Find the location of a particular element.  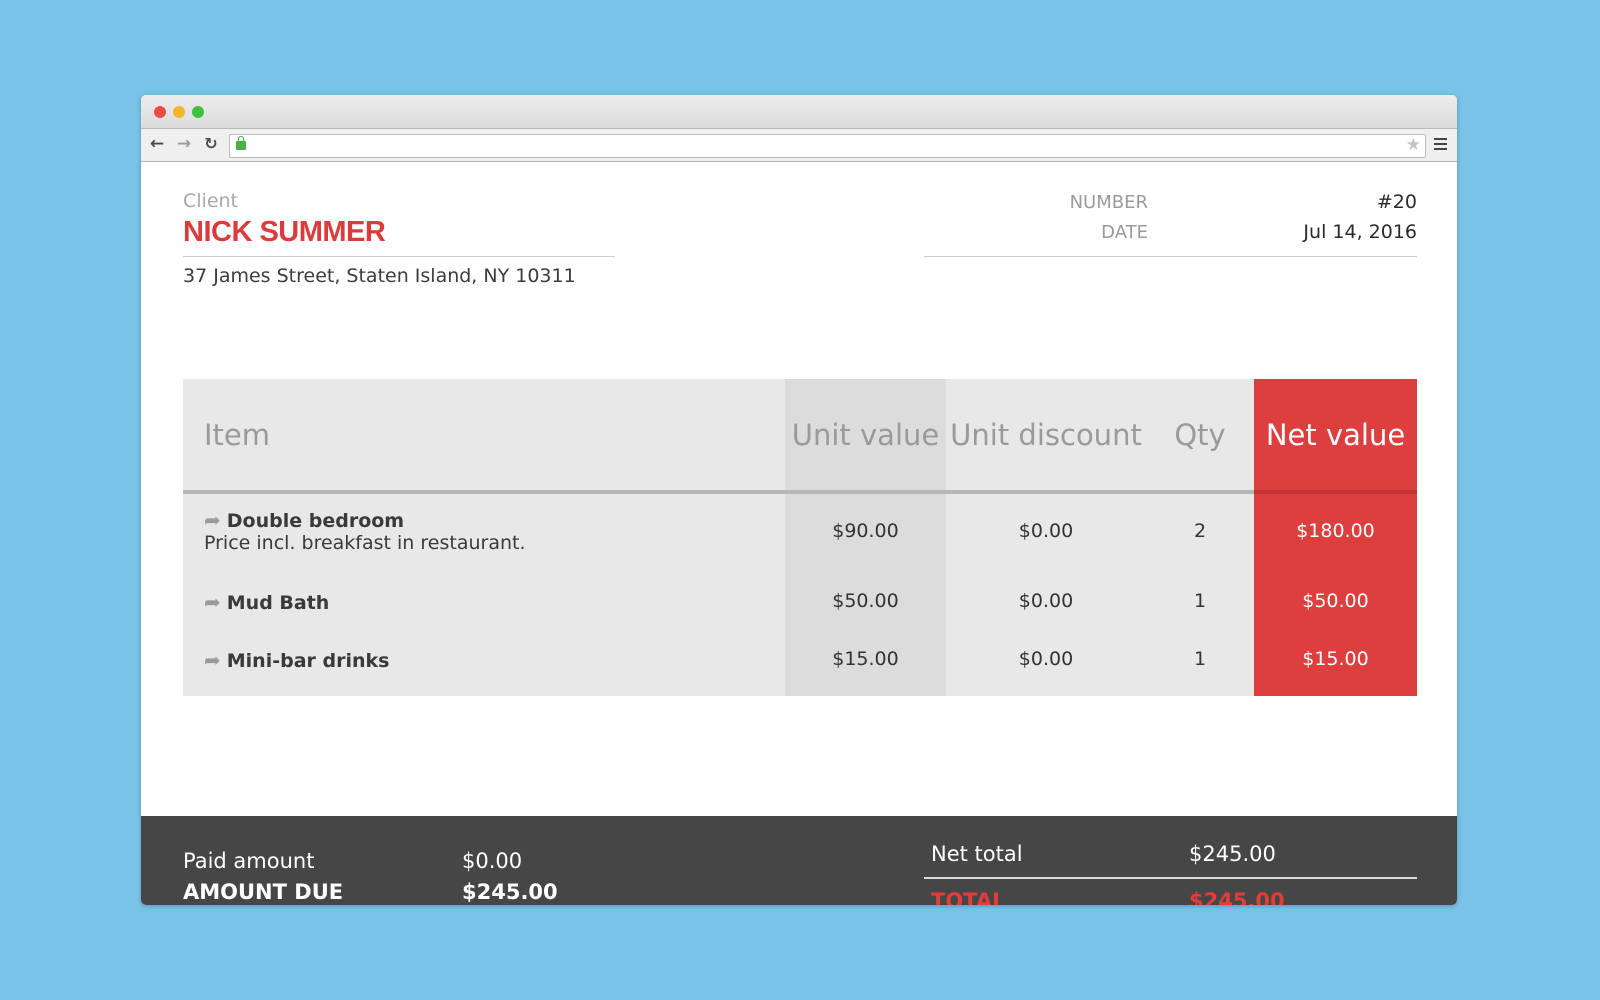

row-item-description: Price incl. breakfast in restaurant. is located at coordinates (365, 543).